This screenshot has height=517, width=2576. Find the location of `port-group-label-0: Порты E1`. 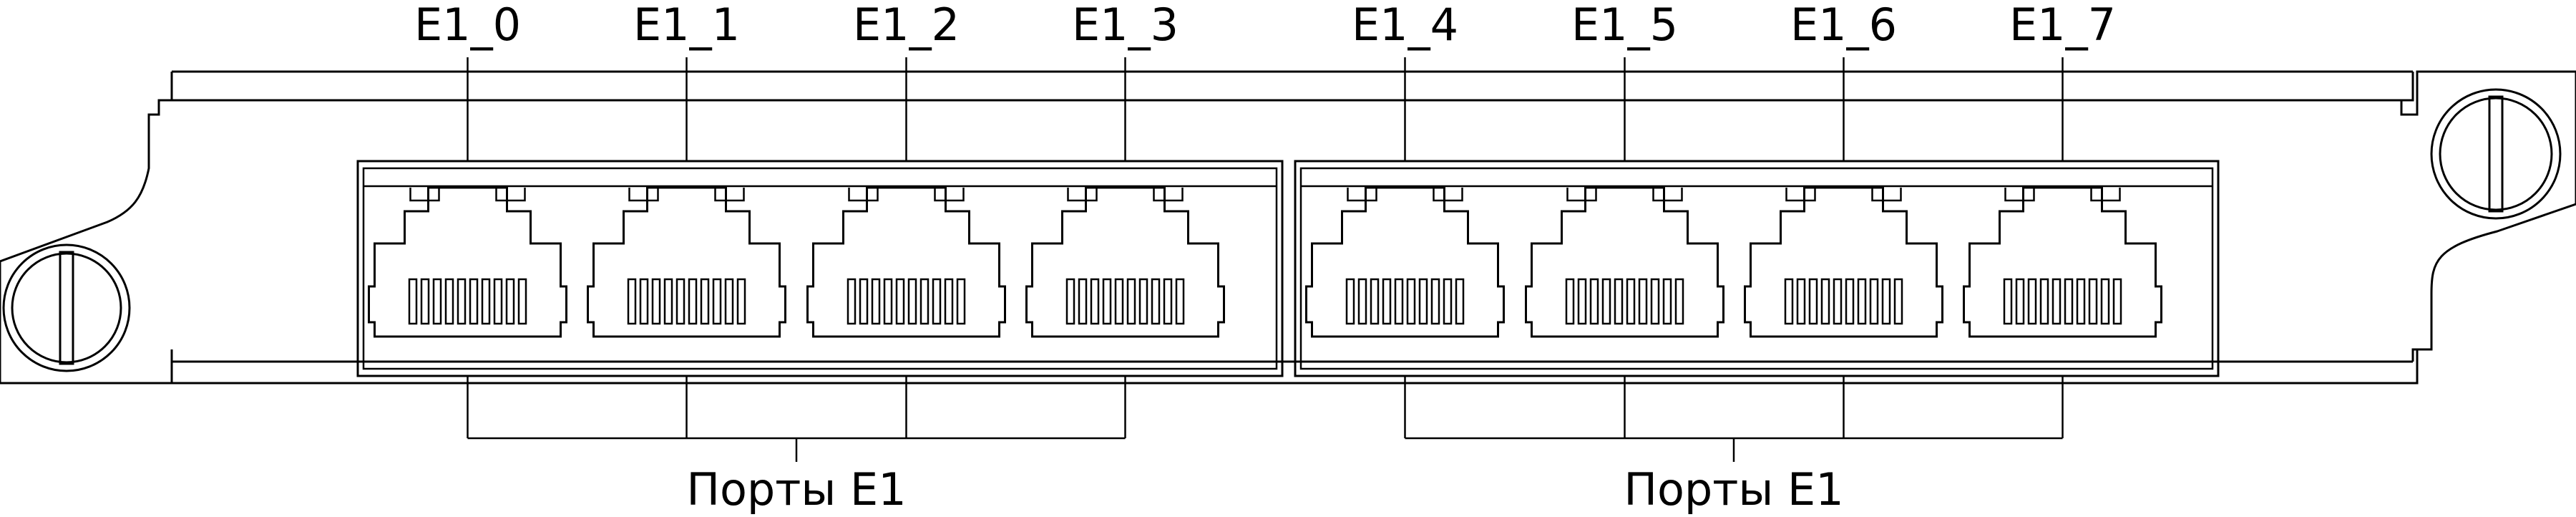

port-group-label-0: Порты E1 is located at coordinates (796, 488).